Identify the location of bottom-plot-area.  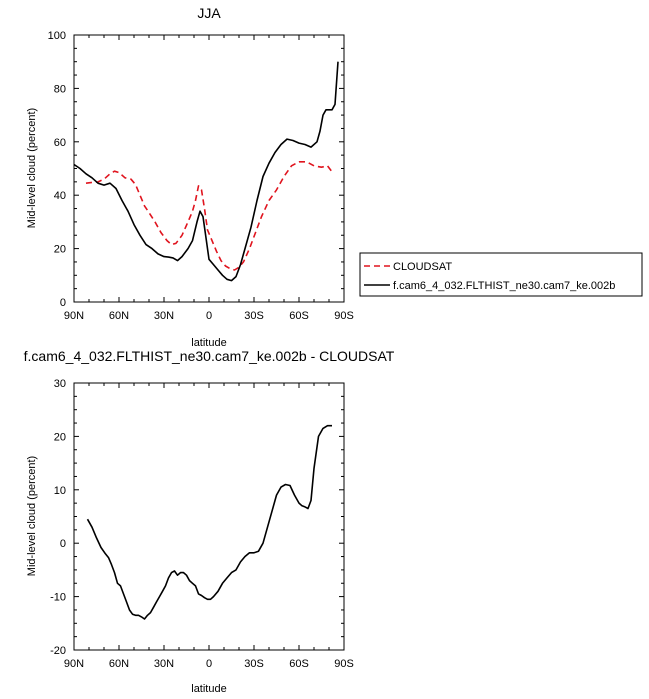
(209, 522).